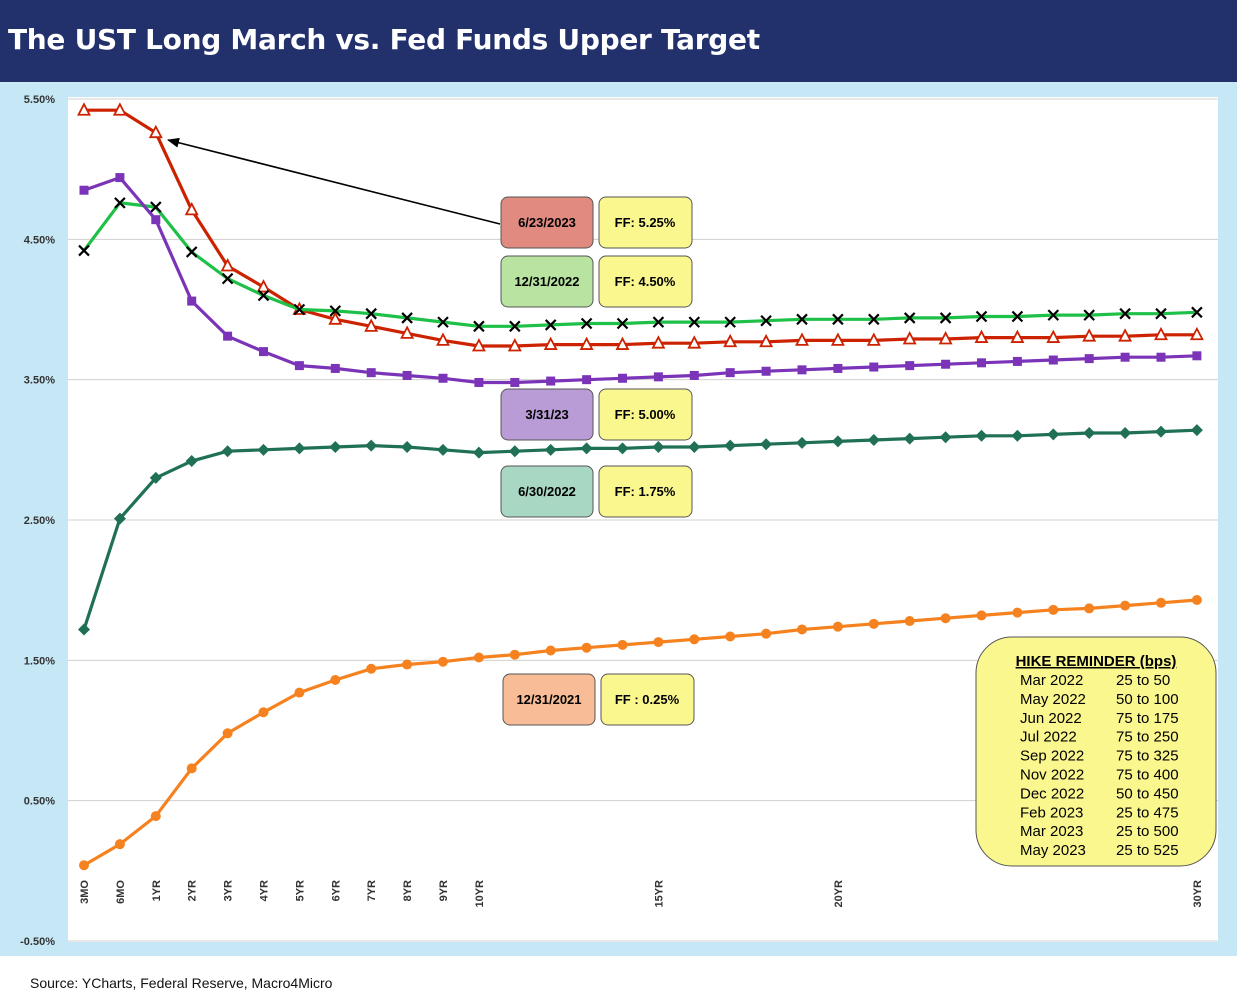 This screenshot has width=1237, height=1000. I want to click on x-tick-label: 30YR, so click(1198, 894).